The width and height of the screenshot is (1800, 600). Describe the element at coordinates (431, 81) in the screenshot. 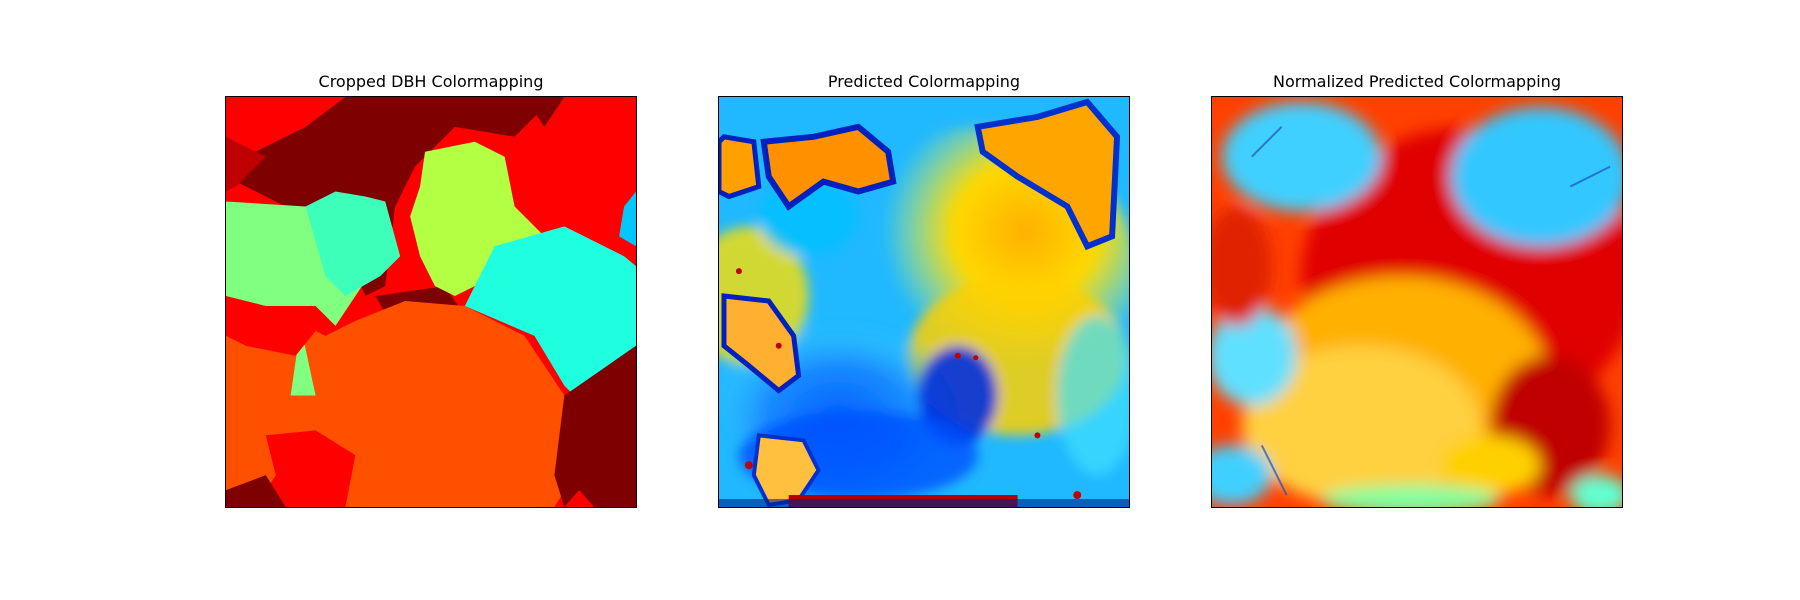

I see `panel-title: Cropped DBH Colormapping` at that location.